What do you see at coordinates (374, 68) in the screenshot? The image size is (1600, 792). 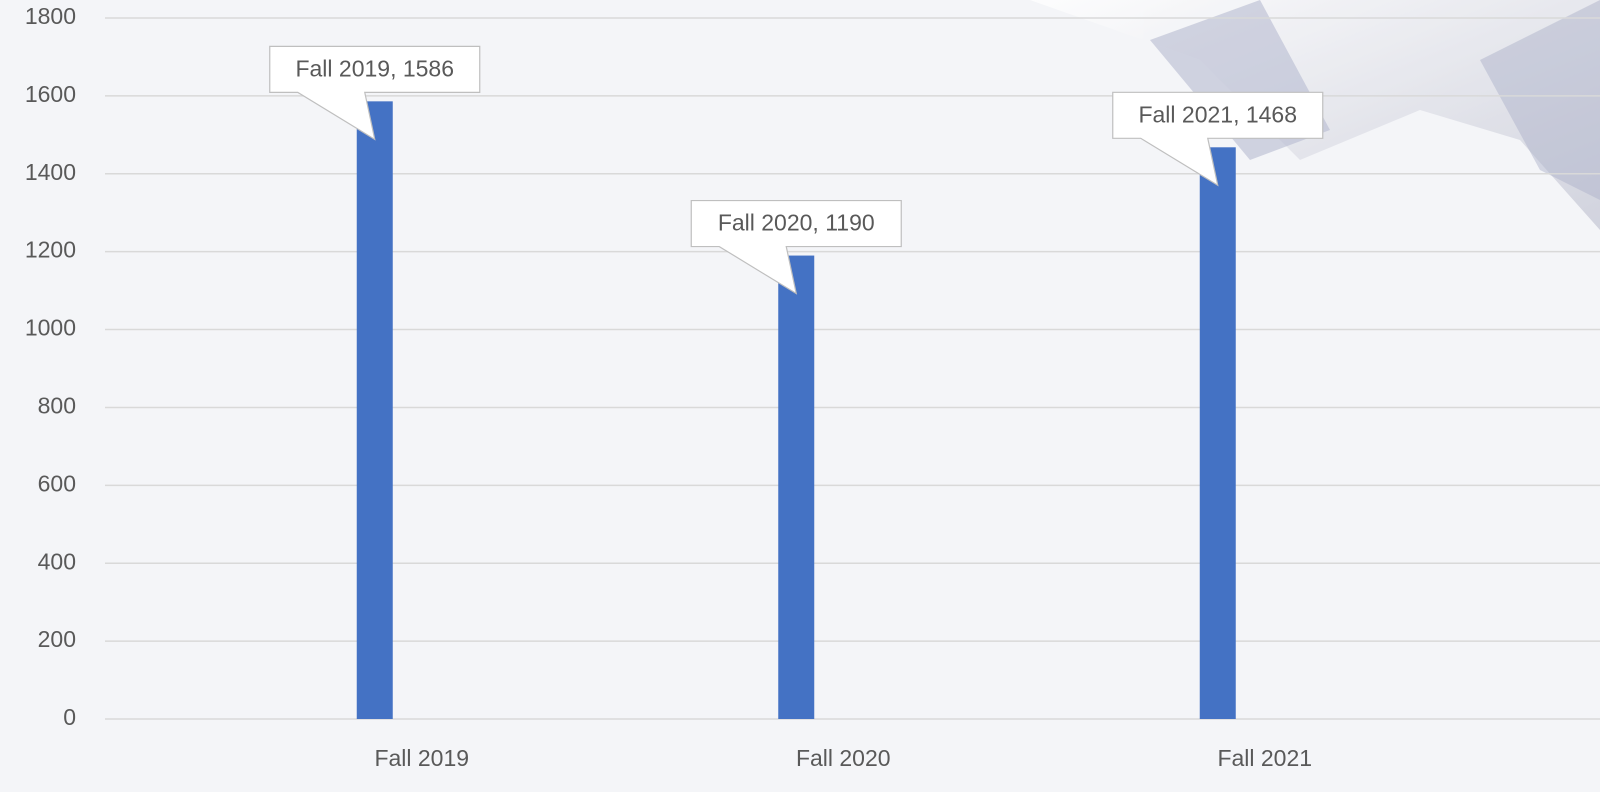 I see `data-label: Fall 2019, 1586` at bounding box center [374, 68].